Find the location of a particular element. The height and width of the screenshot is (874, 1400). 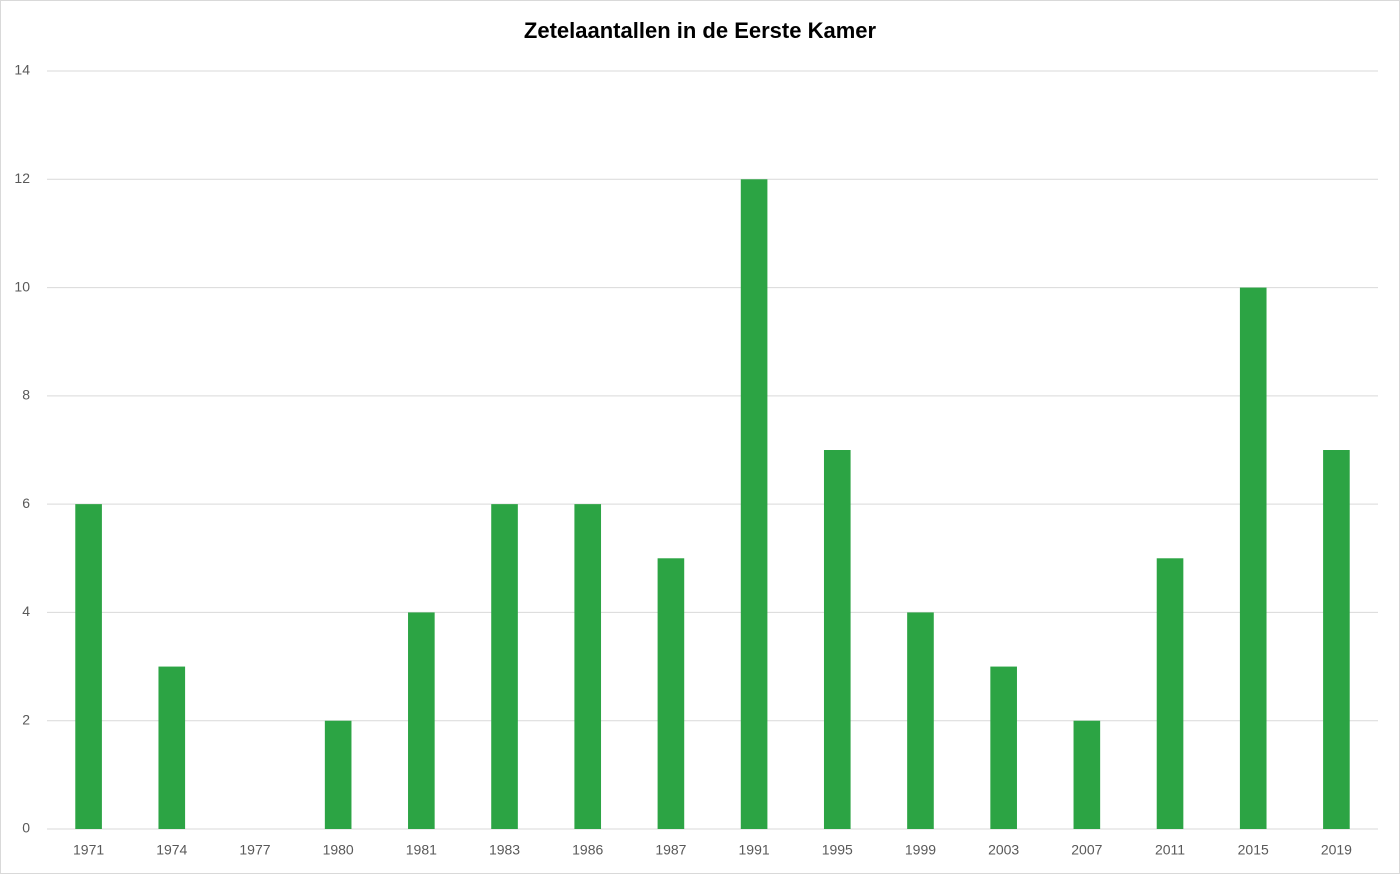

x-tick-label: 1977 is located at coordinates (254, 850).